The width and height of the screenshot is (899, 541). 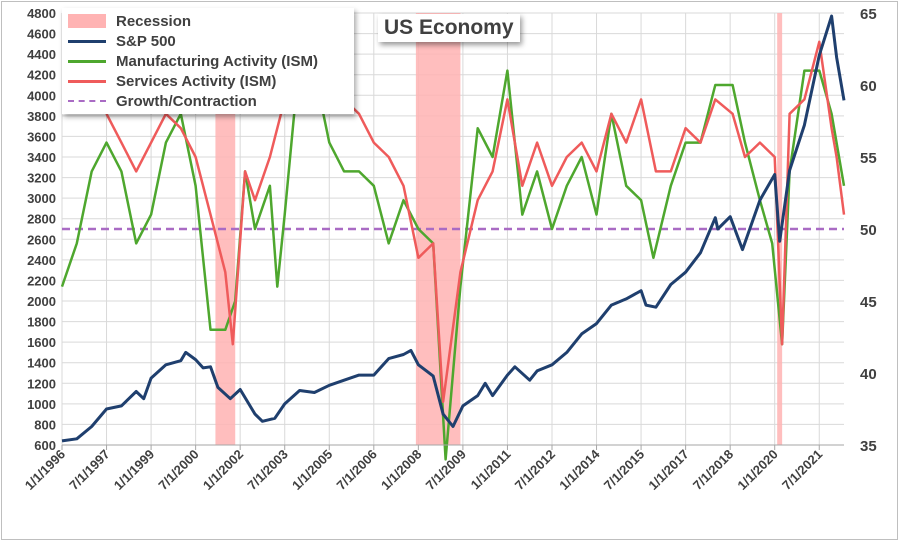 What do you see at coordinates (41, 136) in the screenshot?
I see `y-left-tick-label: 3600` at bounding box center [41, 136].